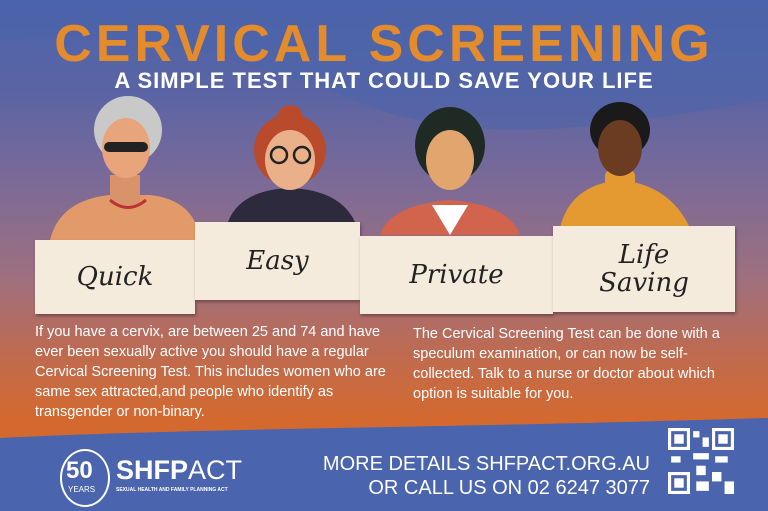  What do you see at coordinates (215, 470) in the screenshot?
I see `logo-name-light: ACT` at bounding box center [215, 470].